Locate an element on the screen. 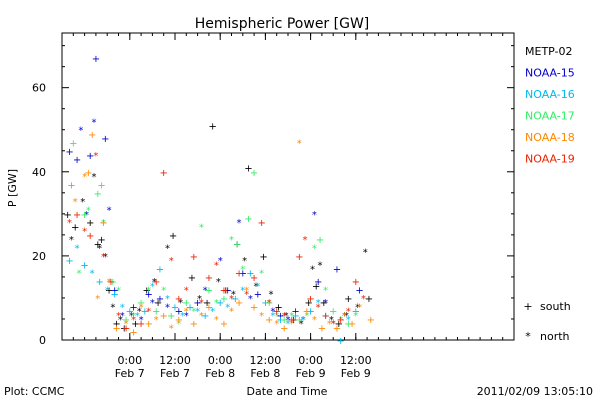 The height and width of the screenshot is (400, 600). marker-label: south is located at coordinates (555, 306).